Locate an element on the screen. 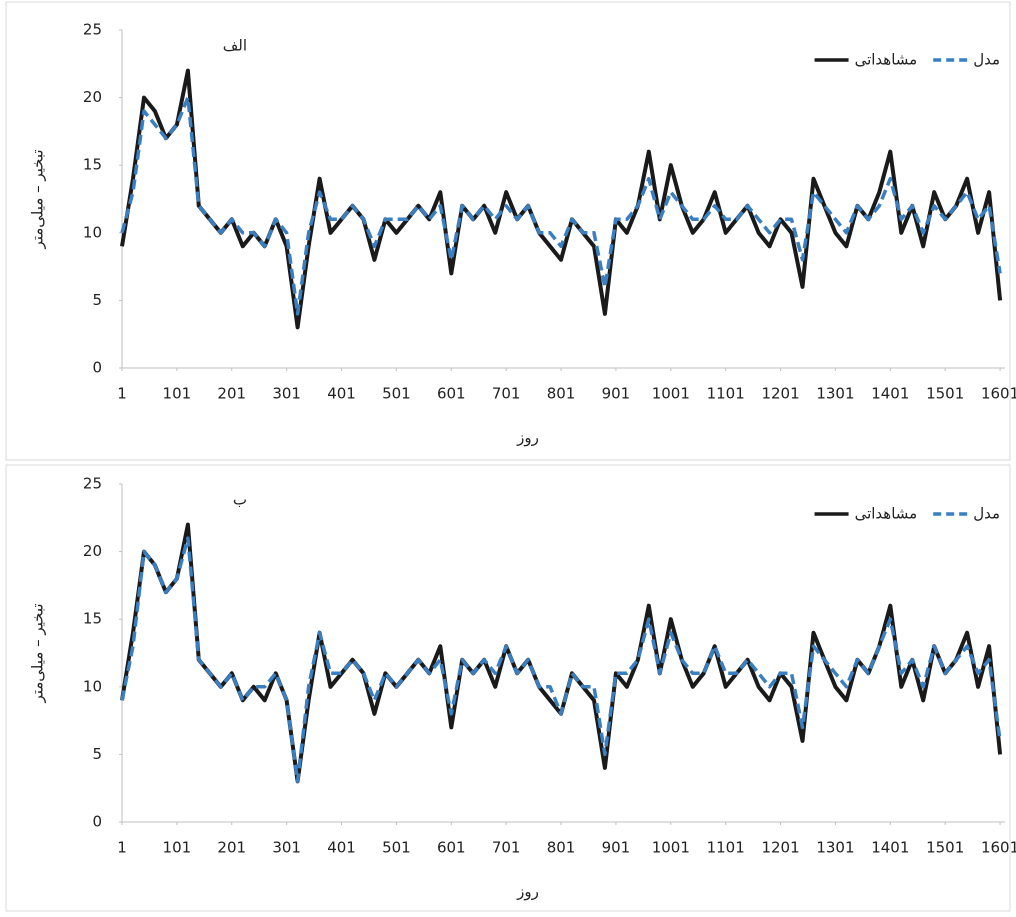 This screenshot has height=917, width=1016. panel-label: الف is located at coordinates (235, 46).